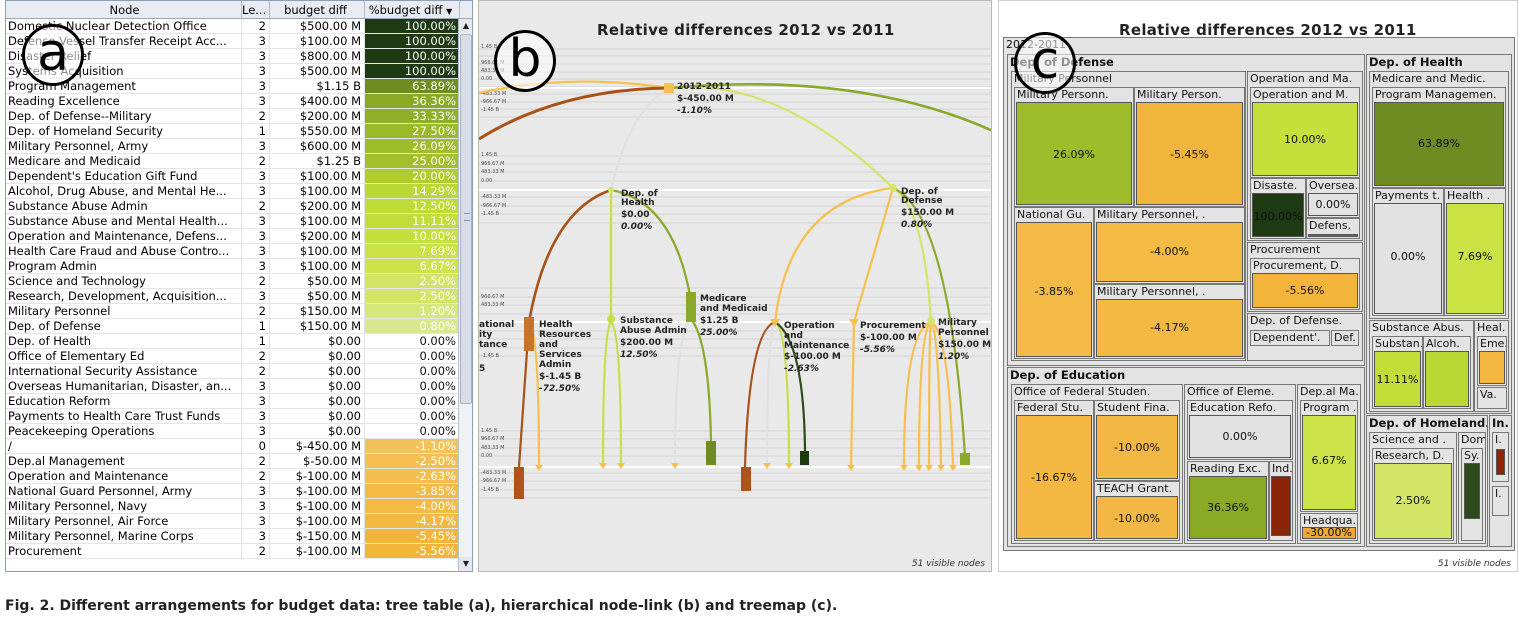  Describe the element at coordinates (317, 9) in the screenshot. I see `column-header-budget-diff: budget diff` at that location.